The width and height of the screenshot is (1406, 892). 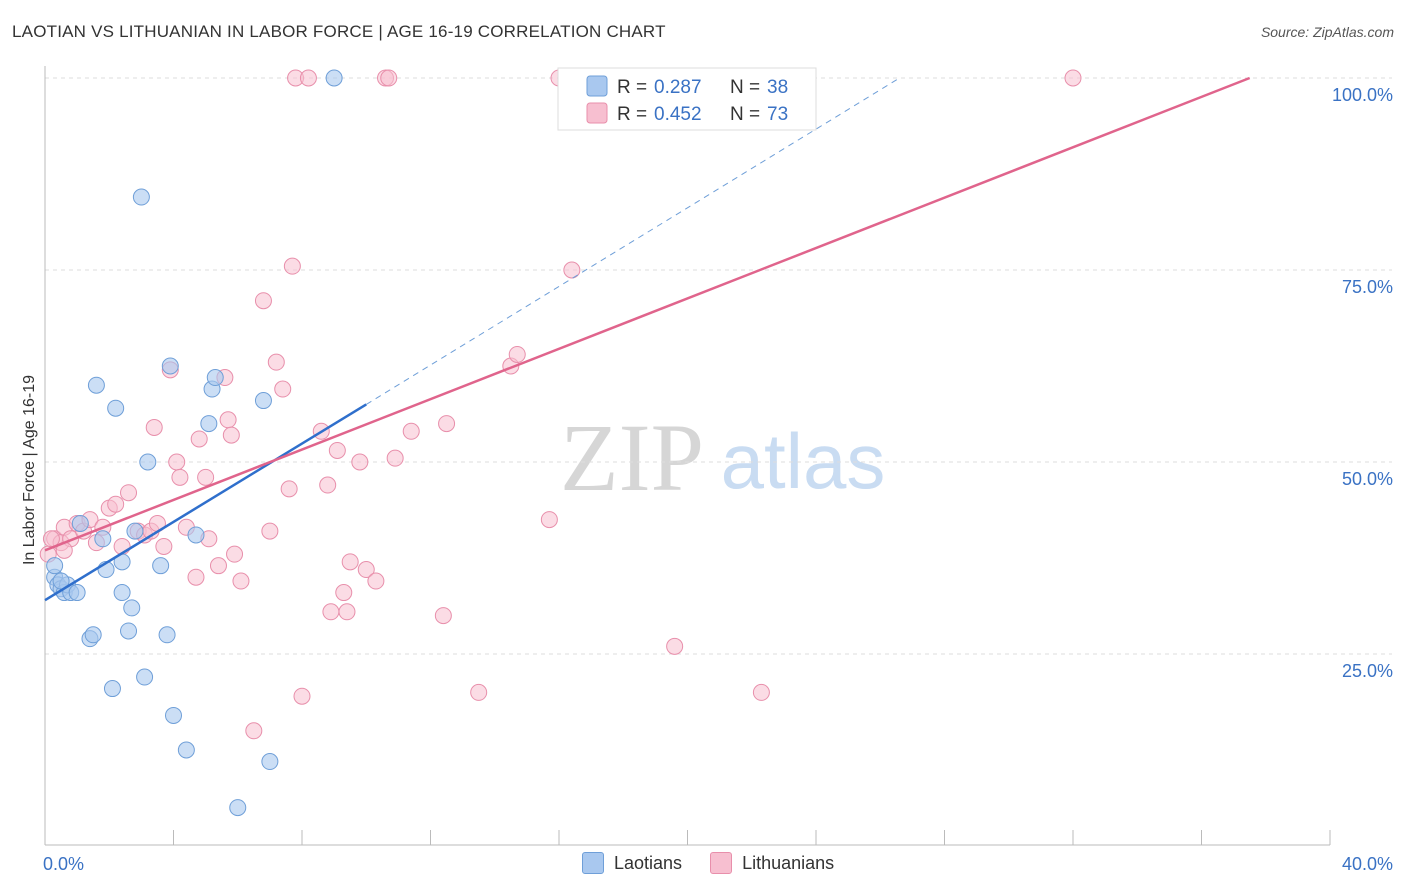 I want to click on watermark-atlas: atlas, so click(x=803, y=461).